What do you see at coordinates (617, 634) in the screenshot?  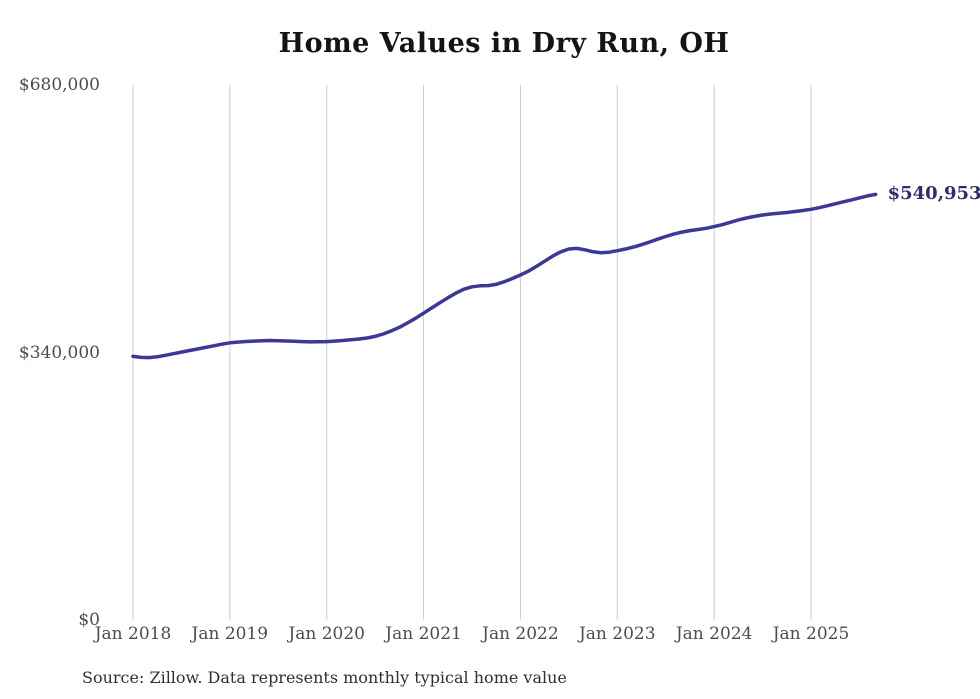 I see `x-tick-label: Jan 2023` at bounding box center [617, 634].